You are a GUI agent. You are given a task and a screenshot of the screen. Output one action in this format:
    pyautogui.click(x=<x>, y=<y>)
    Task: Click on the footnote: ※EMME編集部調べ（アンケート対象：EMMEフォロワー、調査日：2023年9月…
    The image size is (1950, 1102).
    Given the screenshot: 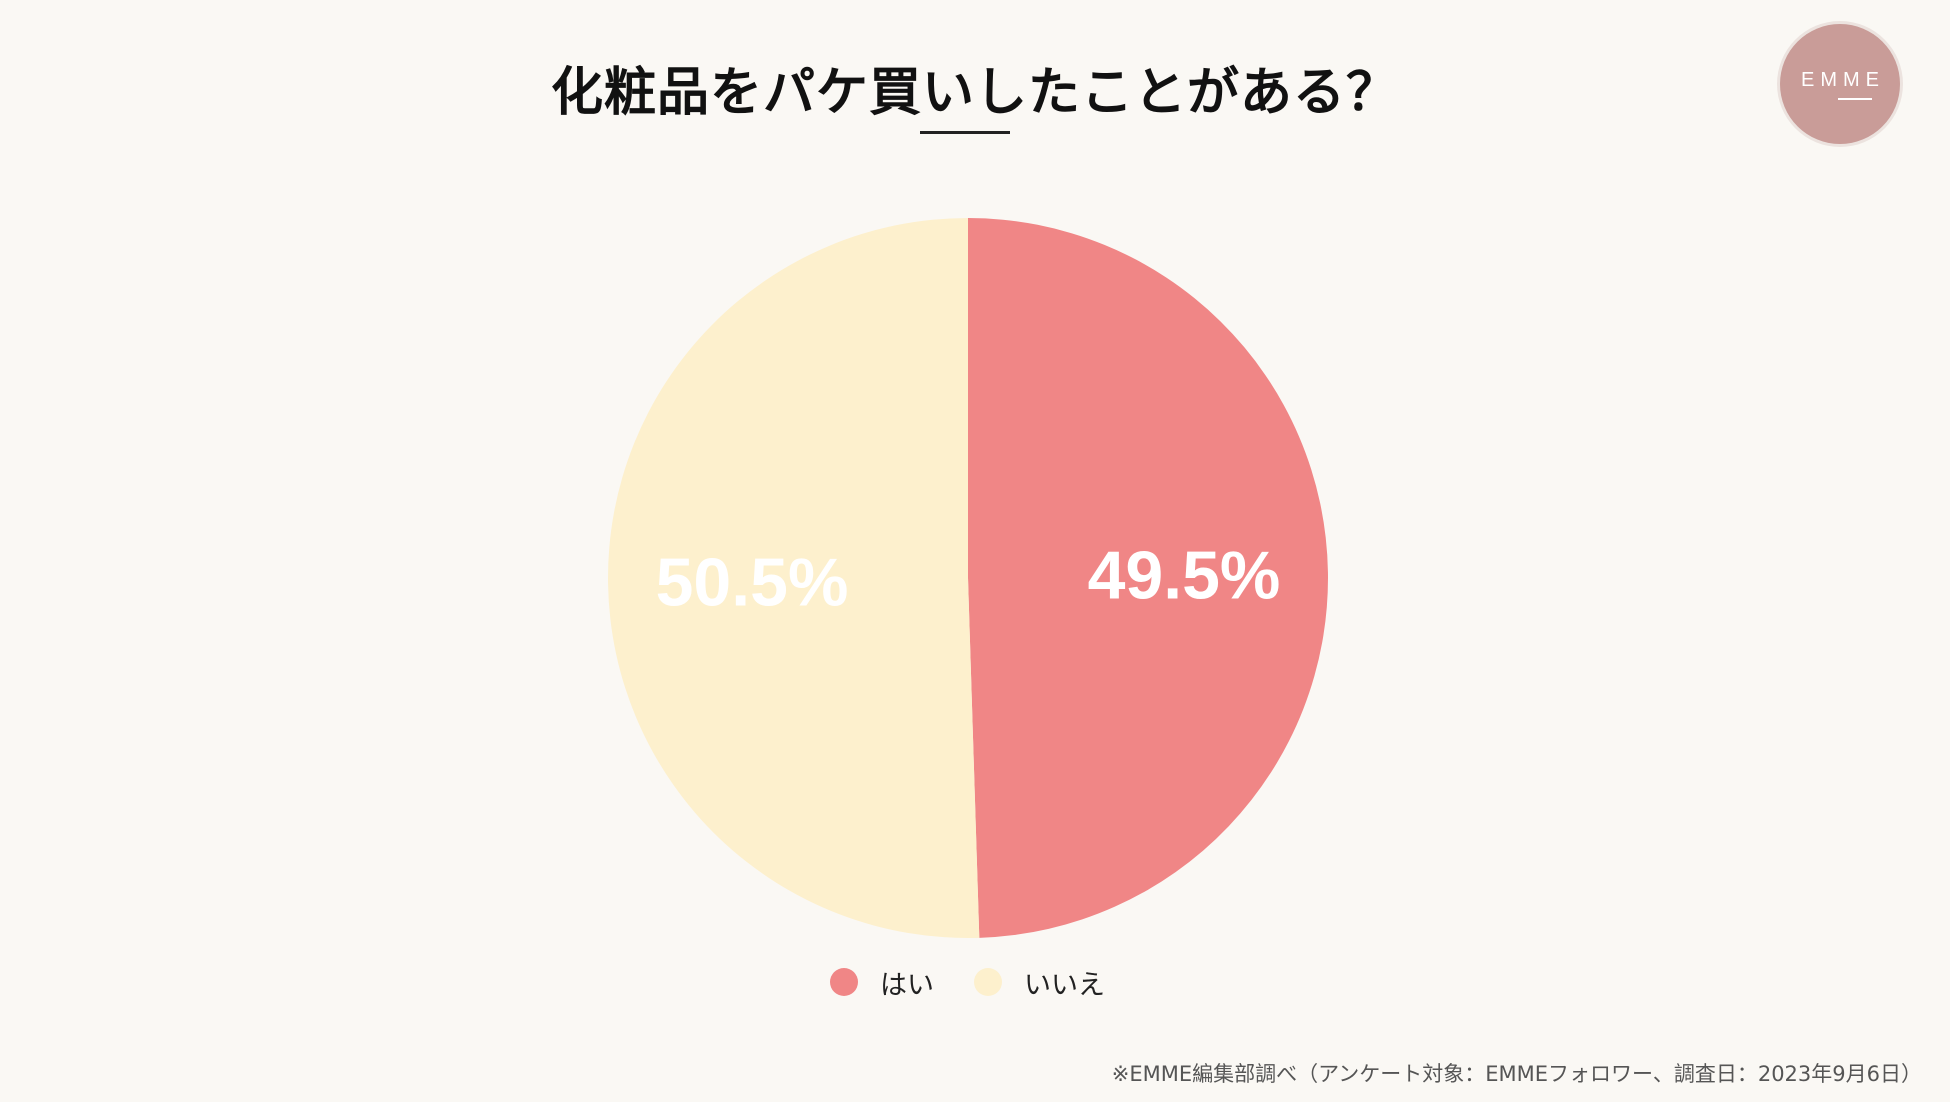 What is the action you would take?
    pyautogui.click(x=1516, y=1074)
    